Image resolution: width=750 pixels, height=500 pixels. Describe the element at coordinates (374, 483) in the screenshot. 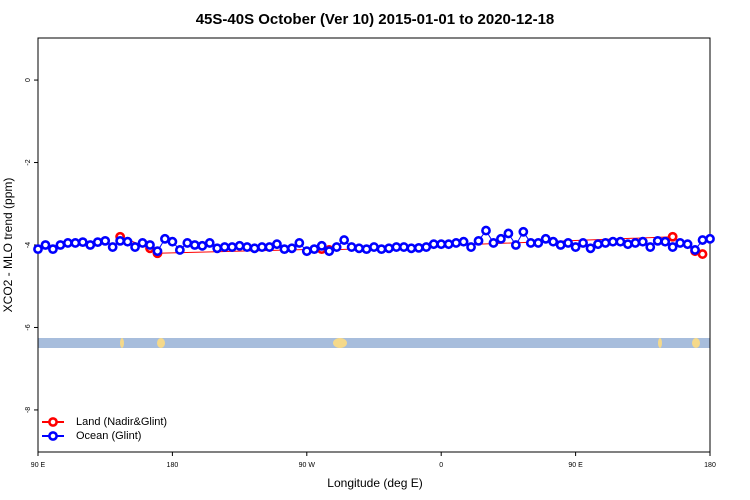

I see `x-axis-label: Longitude (deg E)` at that location.